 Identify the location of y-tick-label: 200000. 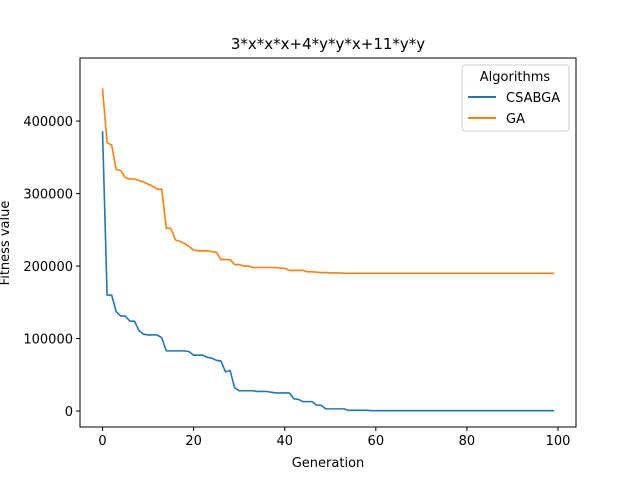
(48, 267).